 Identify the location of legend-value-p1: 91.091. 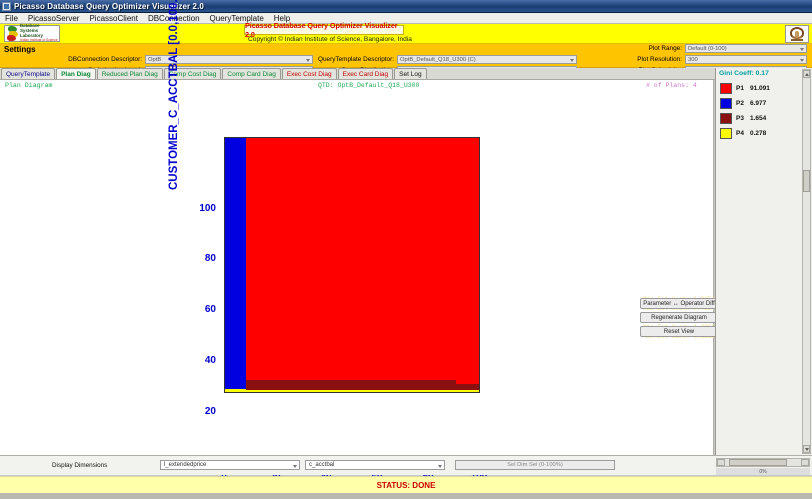
(760, 88).